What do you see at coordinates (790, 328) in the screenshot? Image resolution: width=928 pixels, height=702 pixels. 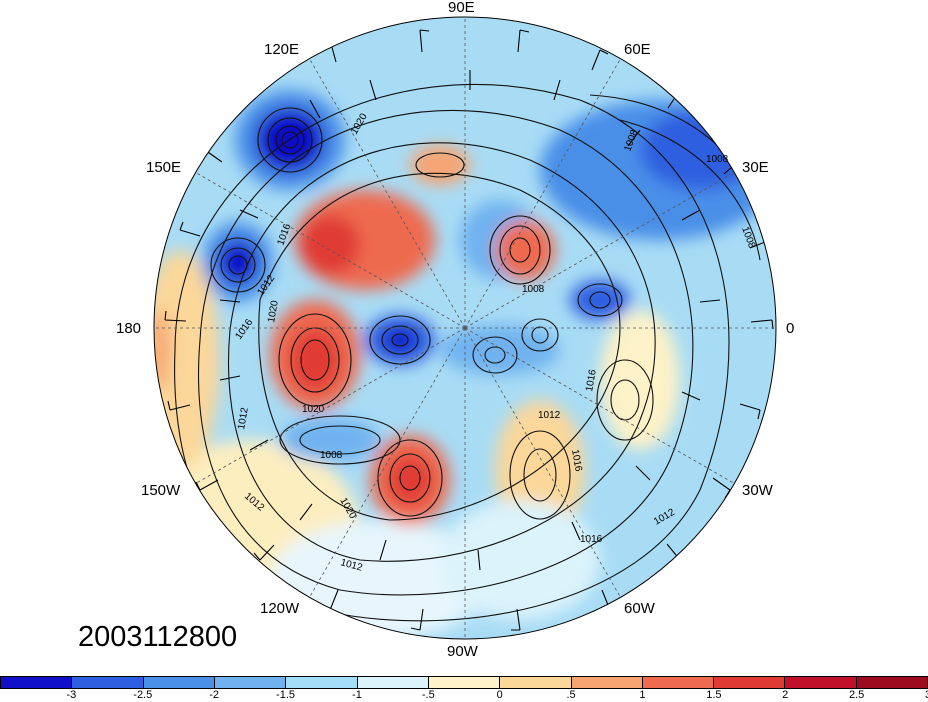 I see `lon-label-0: 0` at bounding box center [790, 328].